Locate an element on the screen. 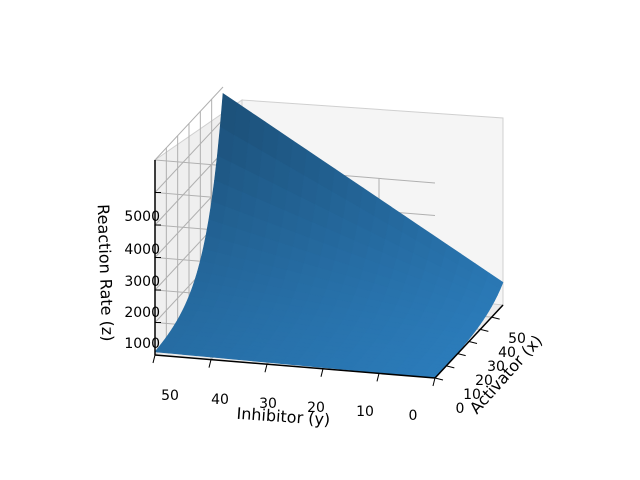 This screenshot has height=480, width=640. x-tick-label: 10 is located at coordinates (472, 395).